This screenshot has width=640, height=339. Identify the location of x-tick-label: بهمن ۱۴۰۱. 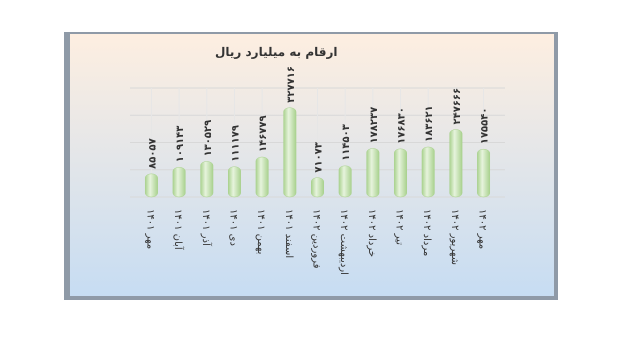
(260, 231).